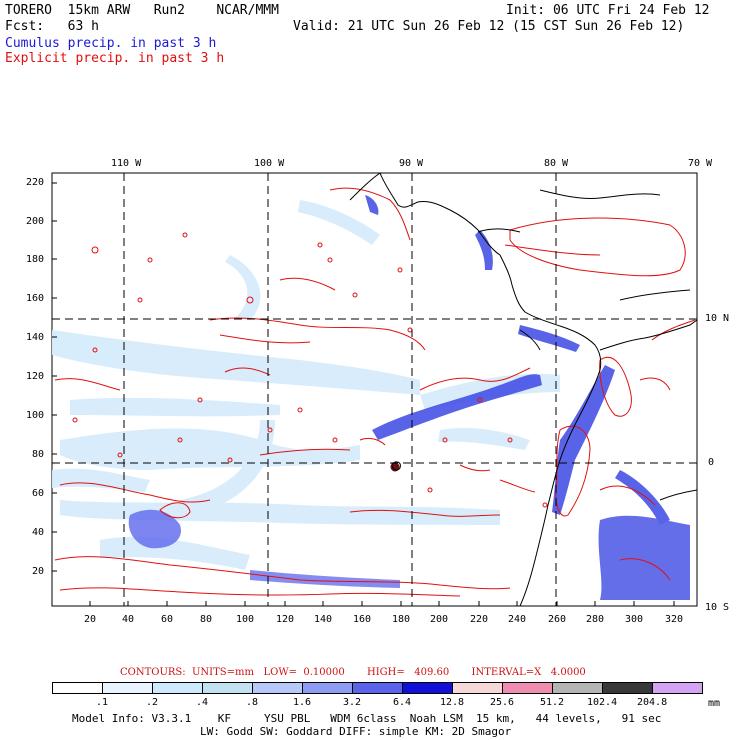 The height and width of the screenshot is (740, 740). I want to click on colorbar-label: 1.6, so click(302, 702).